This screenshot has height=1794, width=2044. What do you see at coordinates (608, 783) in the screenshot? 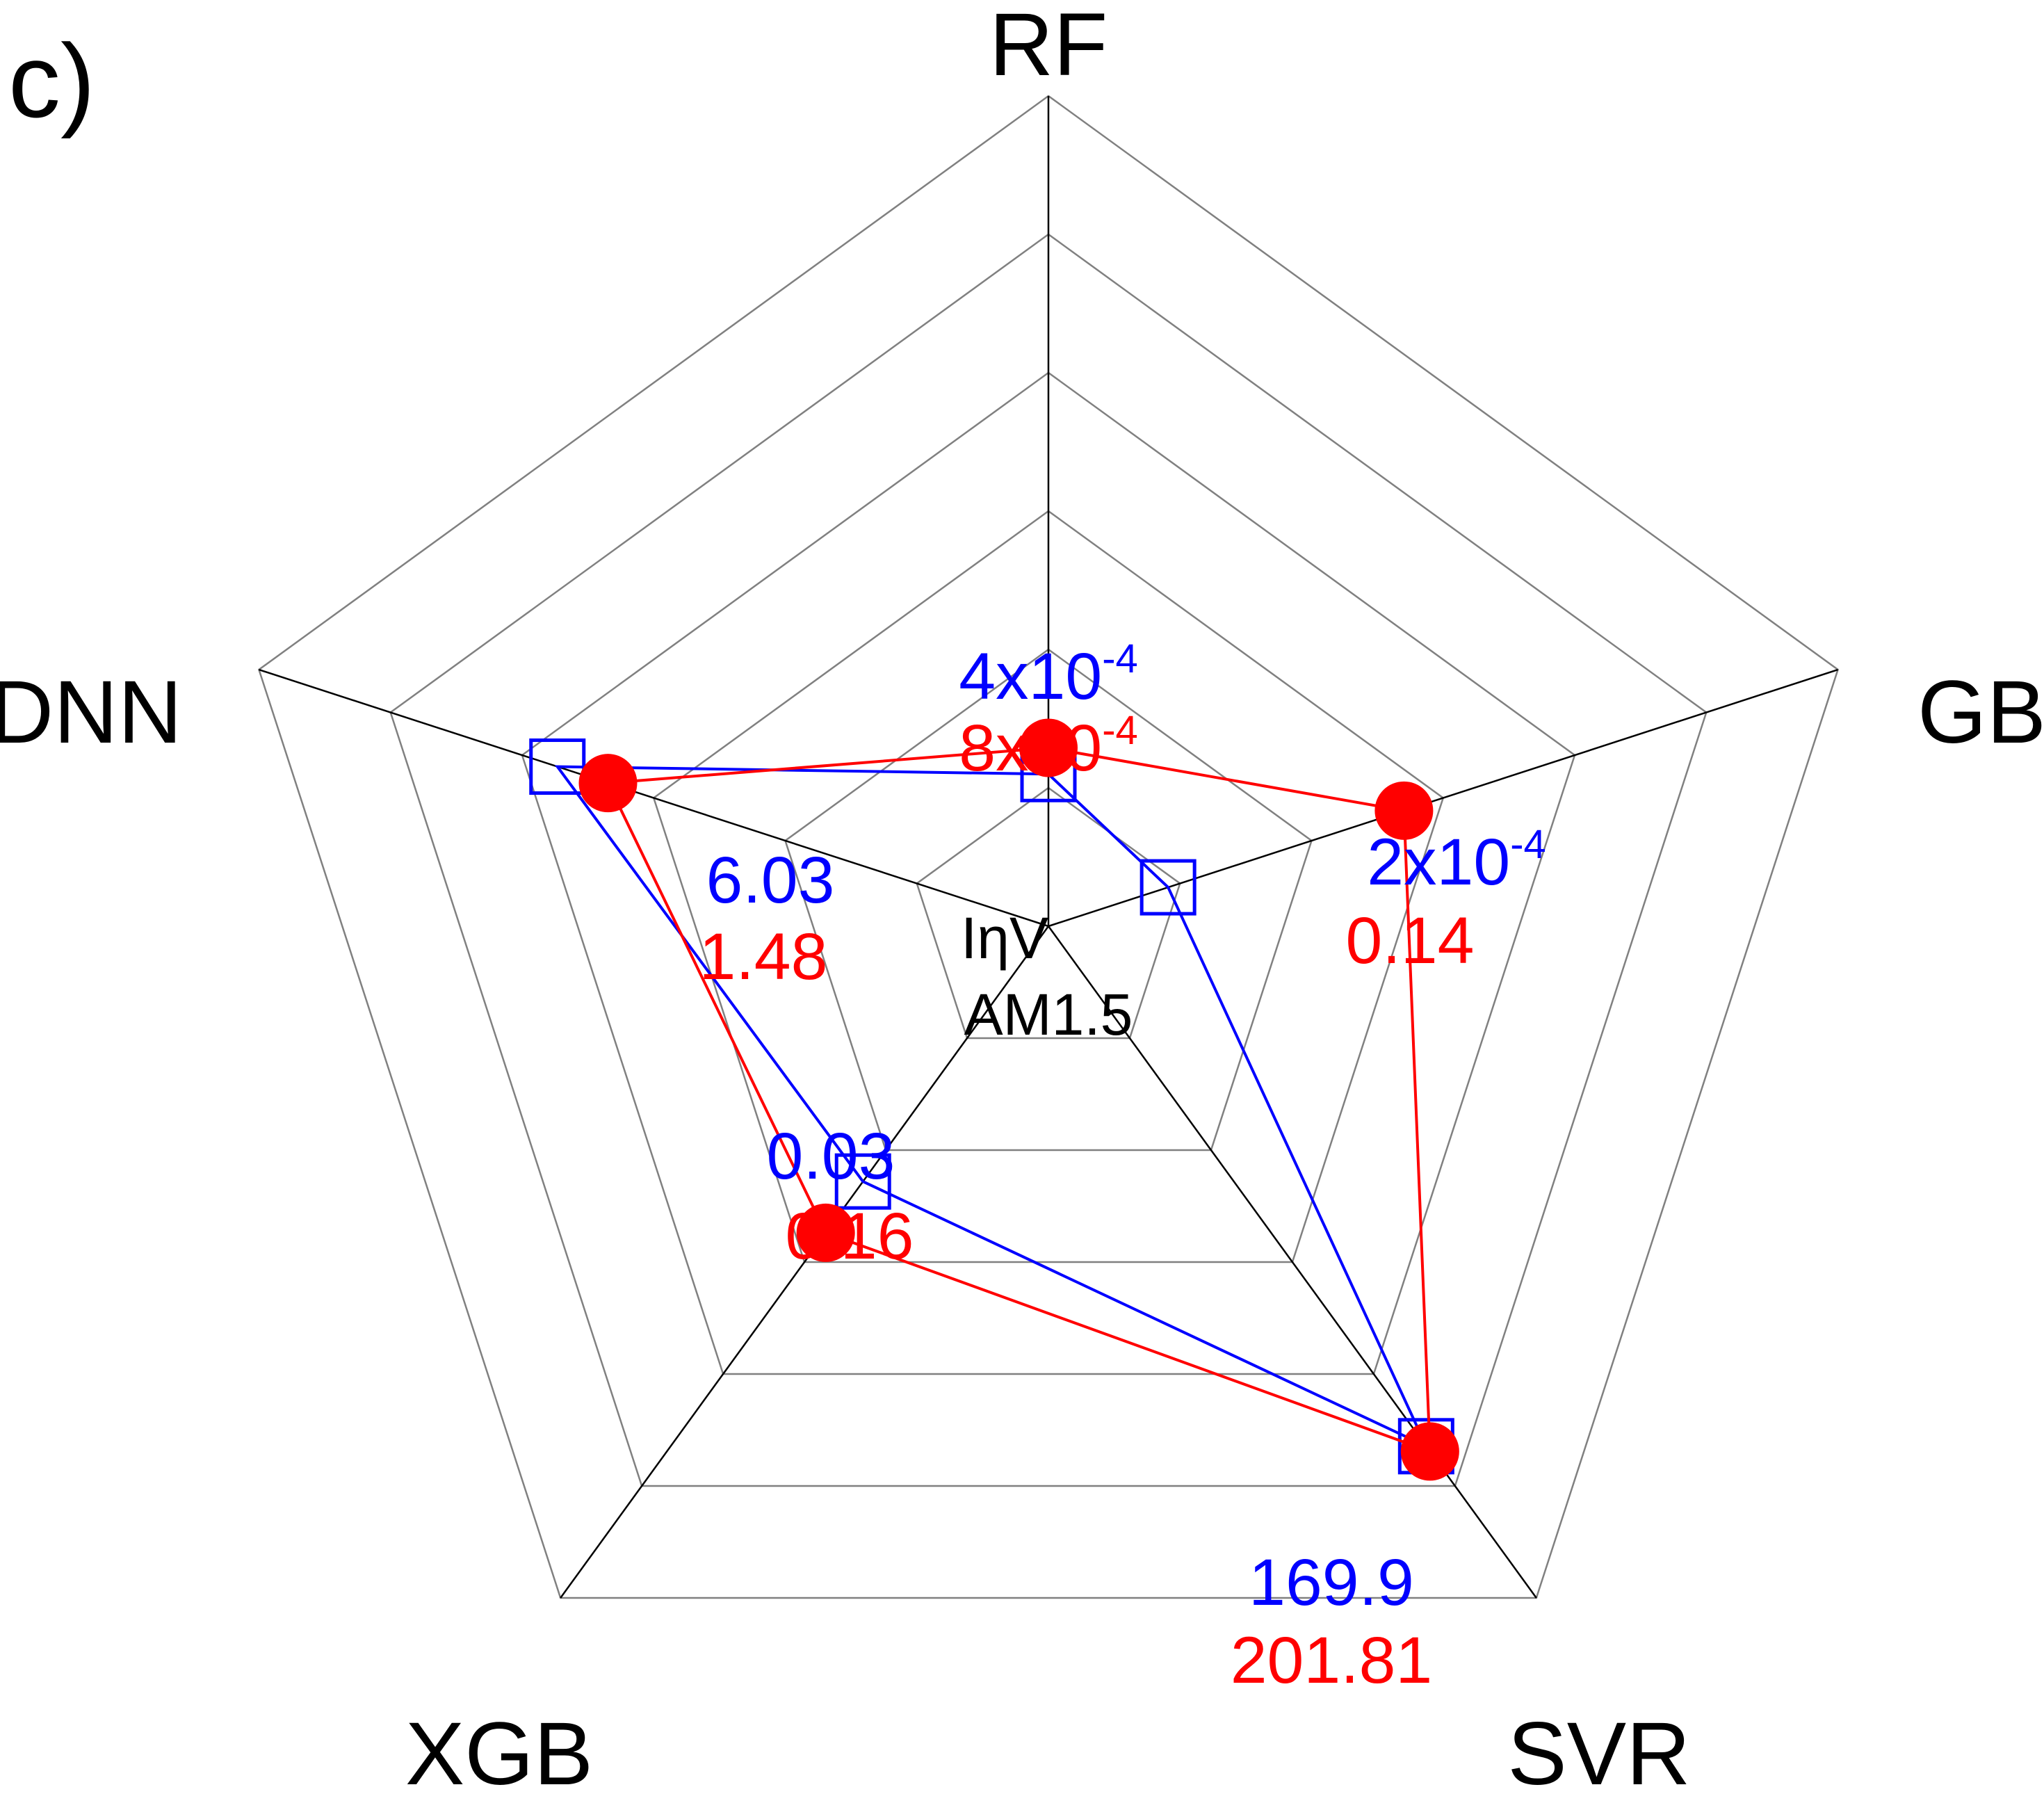
I see `filled-circle-series-point-dnn` at bounding box center [608, 783].